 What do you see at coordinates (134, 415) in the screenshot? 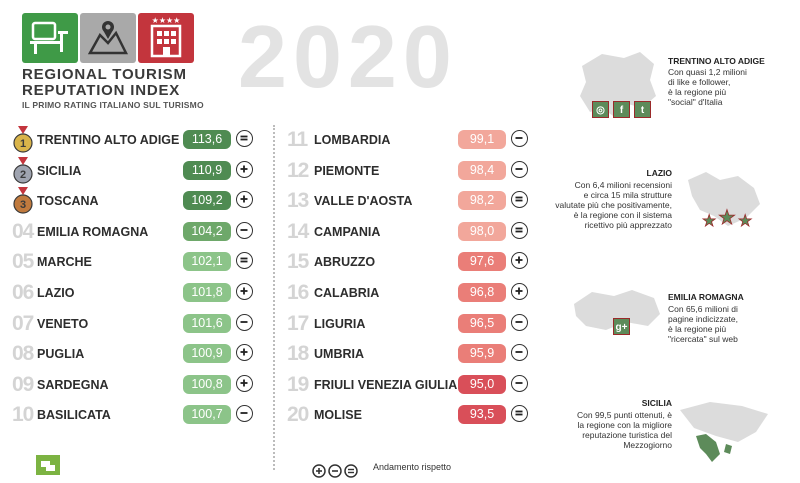
I see `ranking-row: 10 BASILICATA 100,7` at bounding box center [134, 415].